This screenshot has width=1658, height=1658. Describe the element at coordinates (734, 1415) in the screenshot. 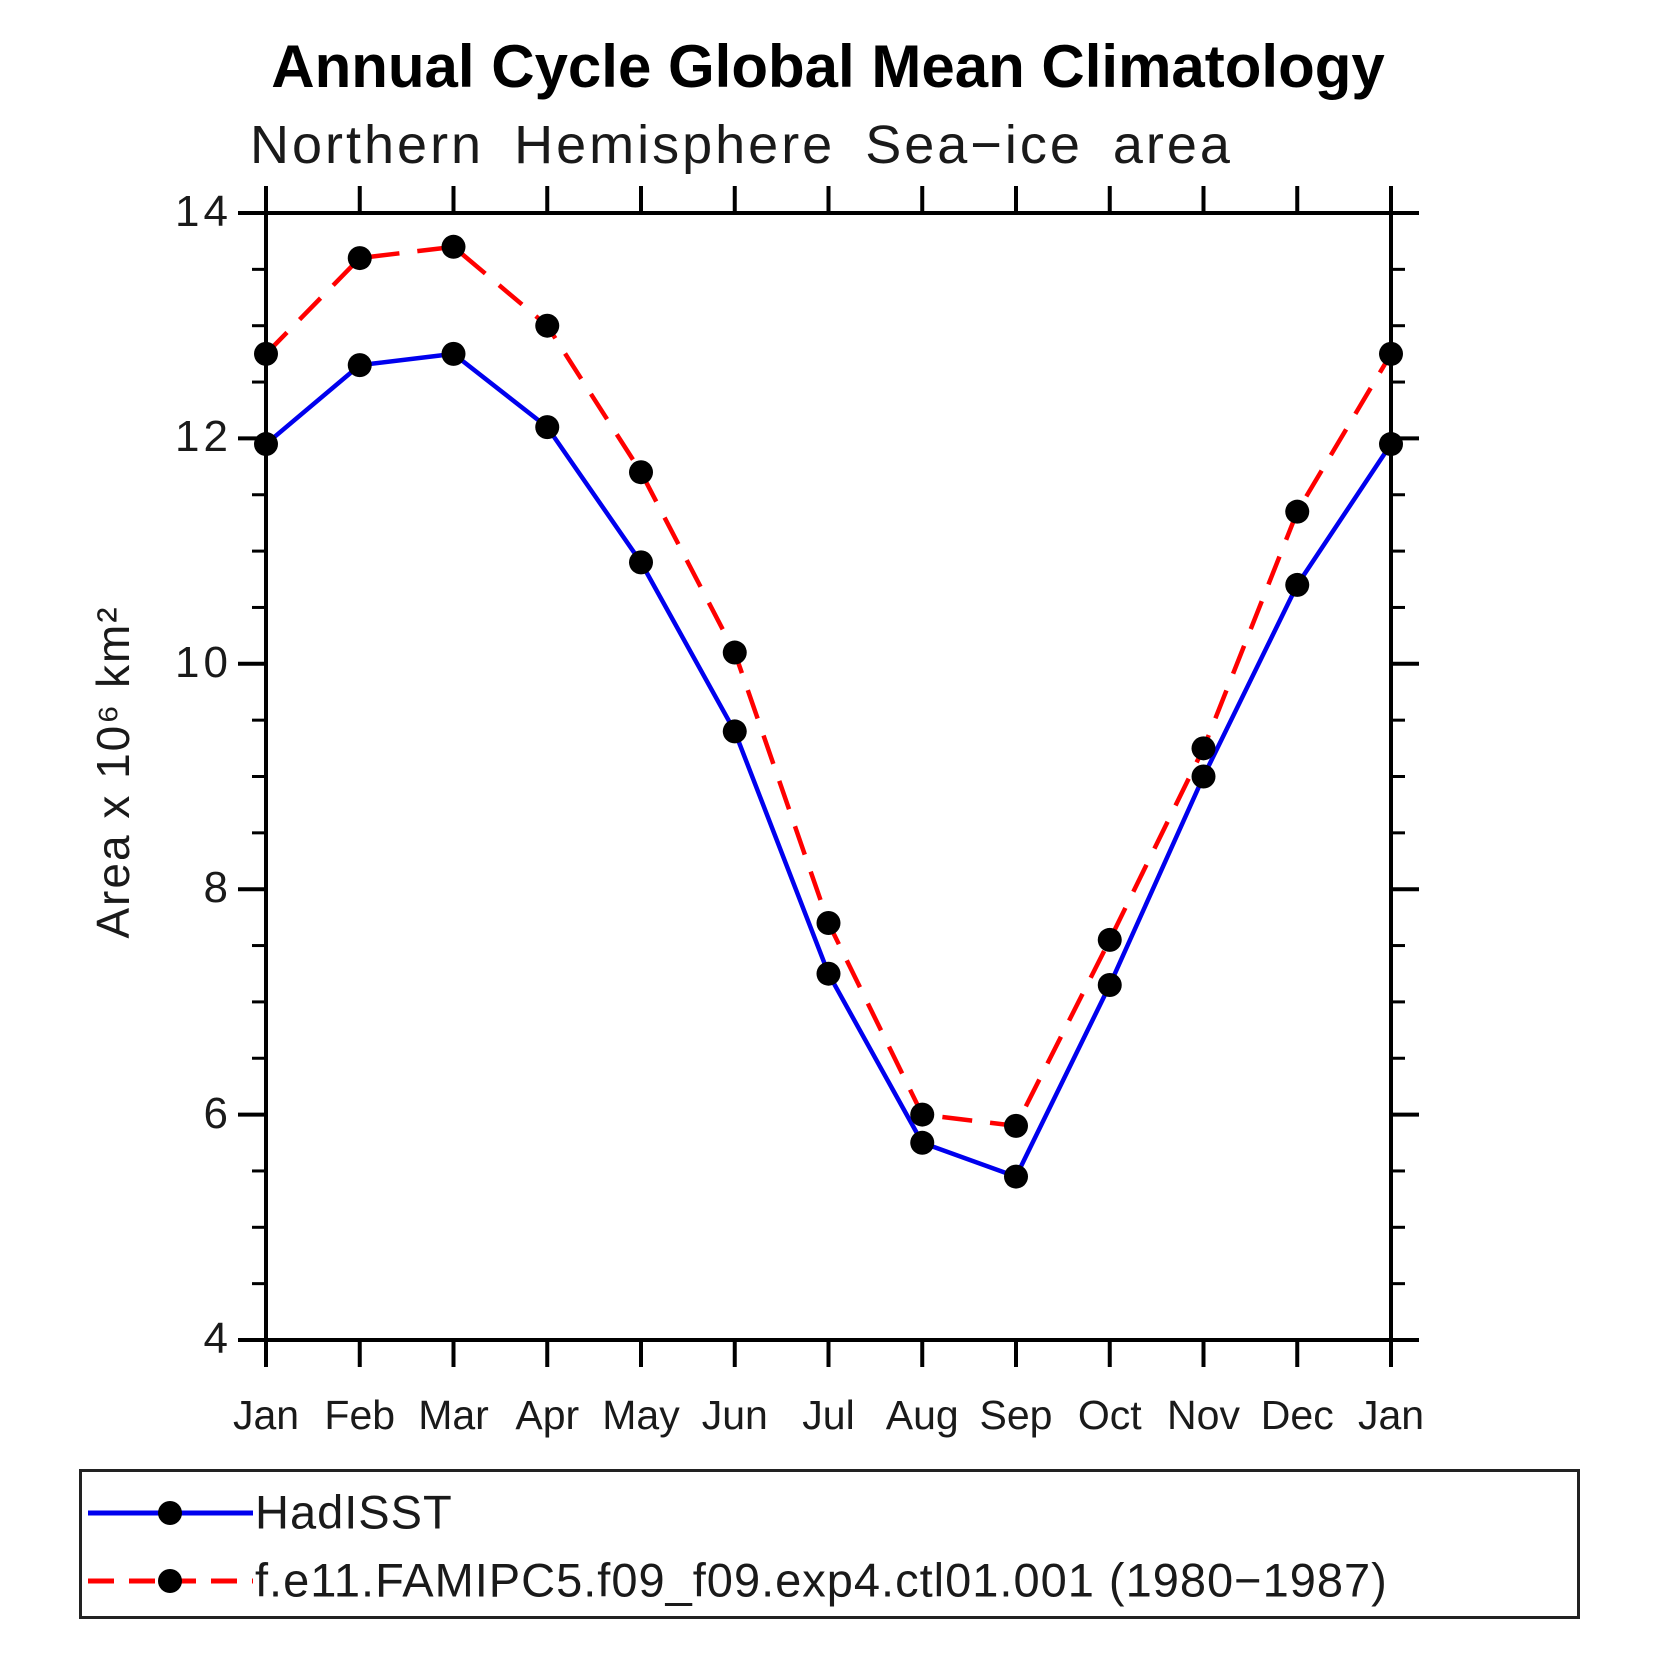

I see `x-tick-label: Jun` at that location.